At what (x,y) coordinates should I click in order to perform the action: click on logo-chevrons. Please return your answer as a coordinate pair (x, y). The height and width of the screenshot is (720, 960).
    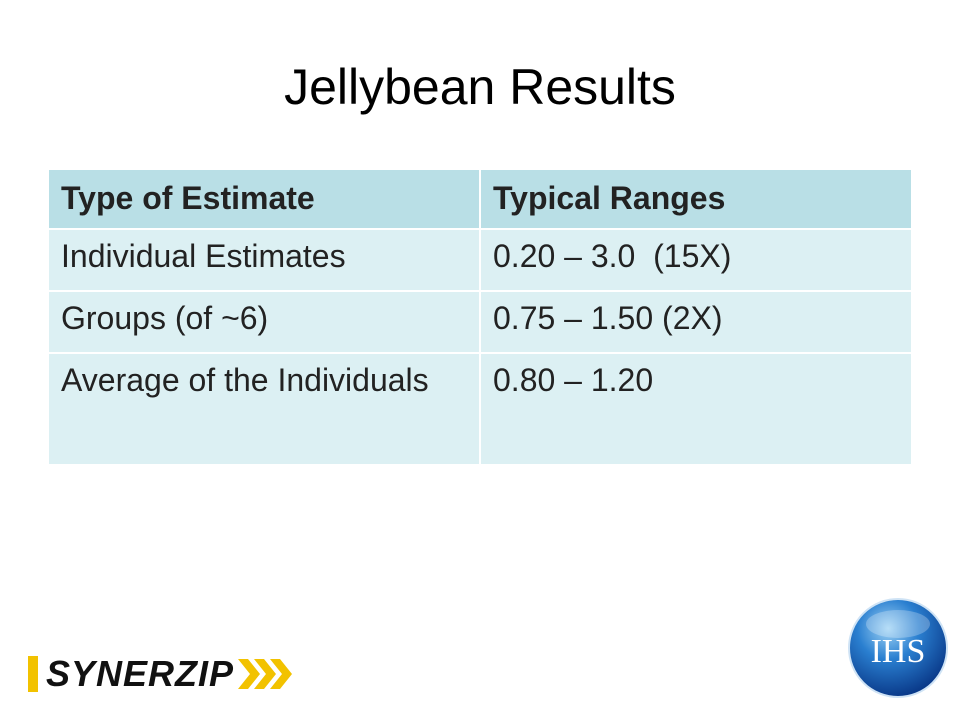
    Looking at the image, I should click on (265, 674).